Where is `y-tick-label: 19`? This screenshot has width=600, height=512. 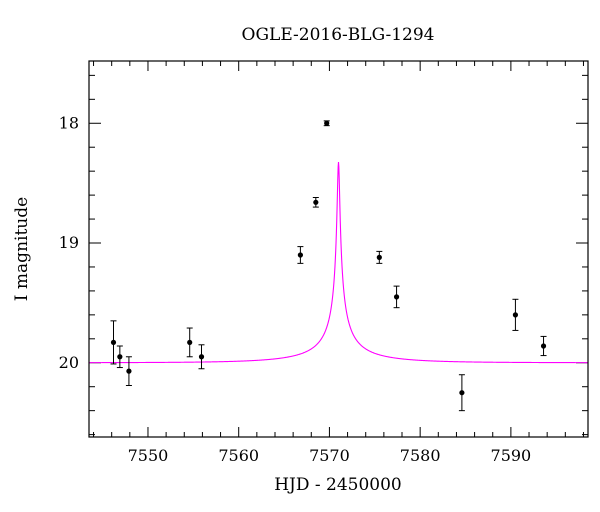 y-tick-label: 19 is located at coordinates (69, 242).